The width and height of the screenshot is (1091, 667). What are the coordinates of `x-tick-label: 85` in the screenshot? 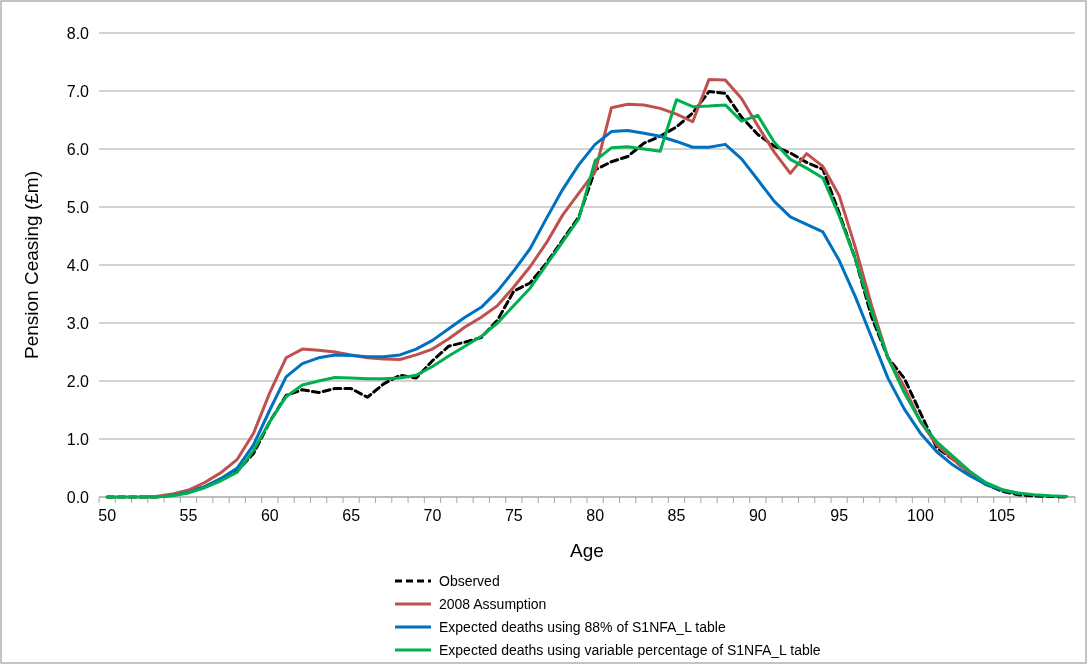 It's located at (676, 515).